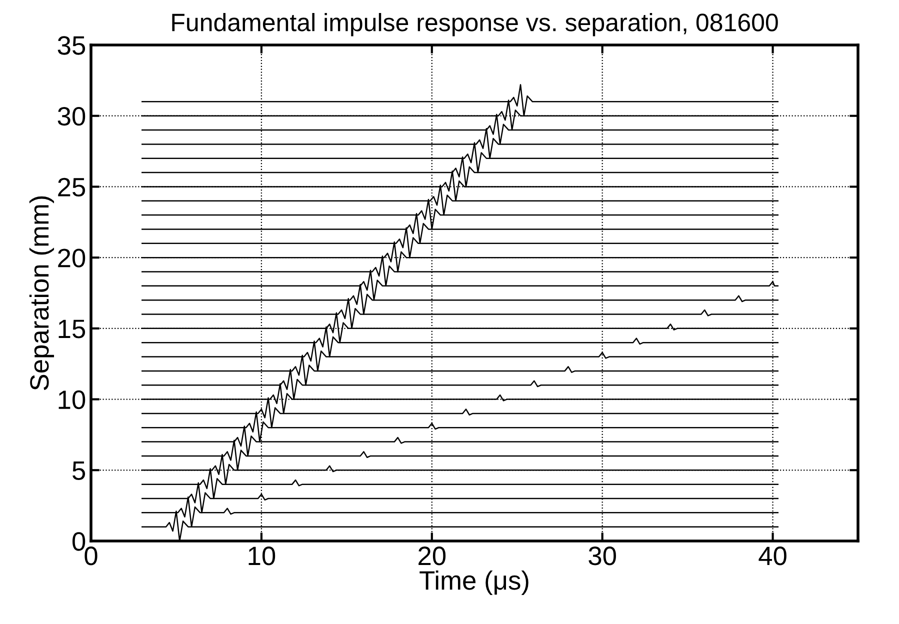  Describe the element at coordinates (41, 293) in the screenshot. I see `y-axis-title: Separation (mm)` at that location.